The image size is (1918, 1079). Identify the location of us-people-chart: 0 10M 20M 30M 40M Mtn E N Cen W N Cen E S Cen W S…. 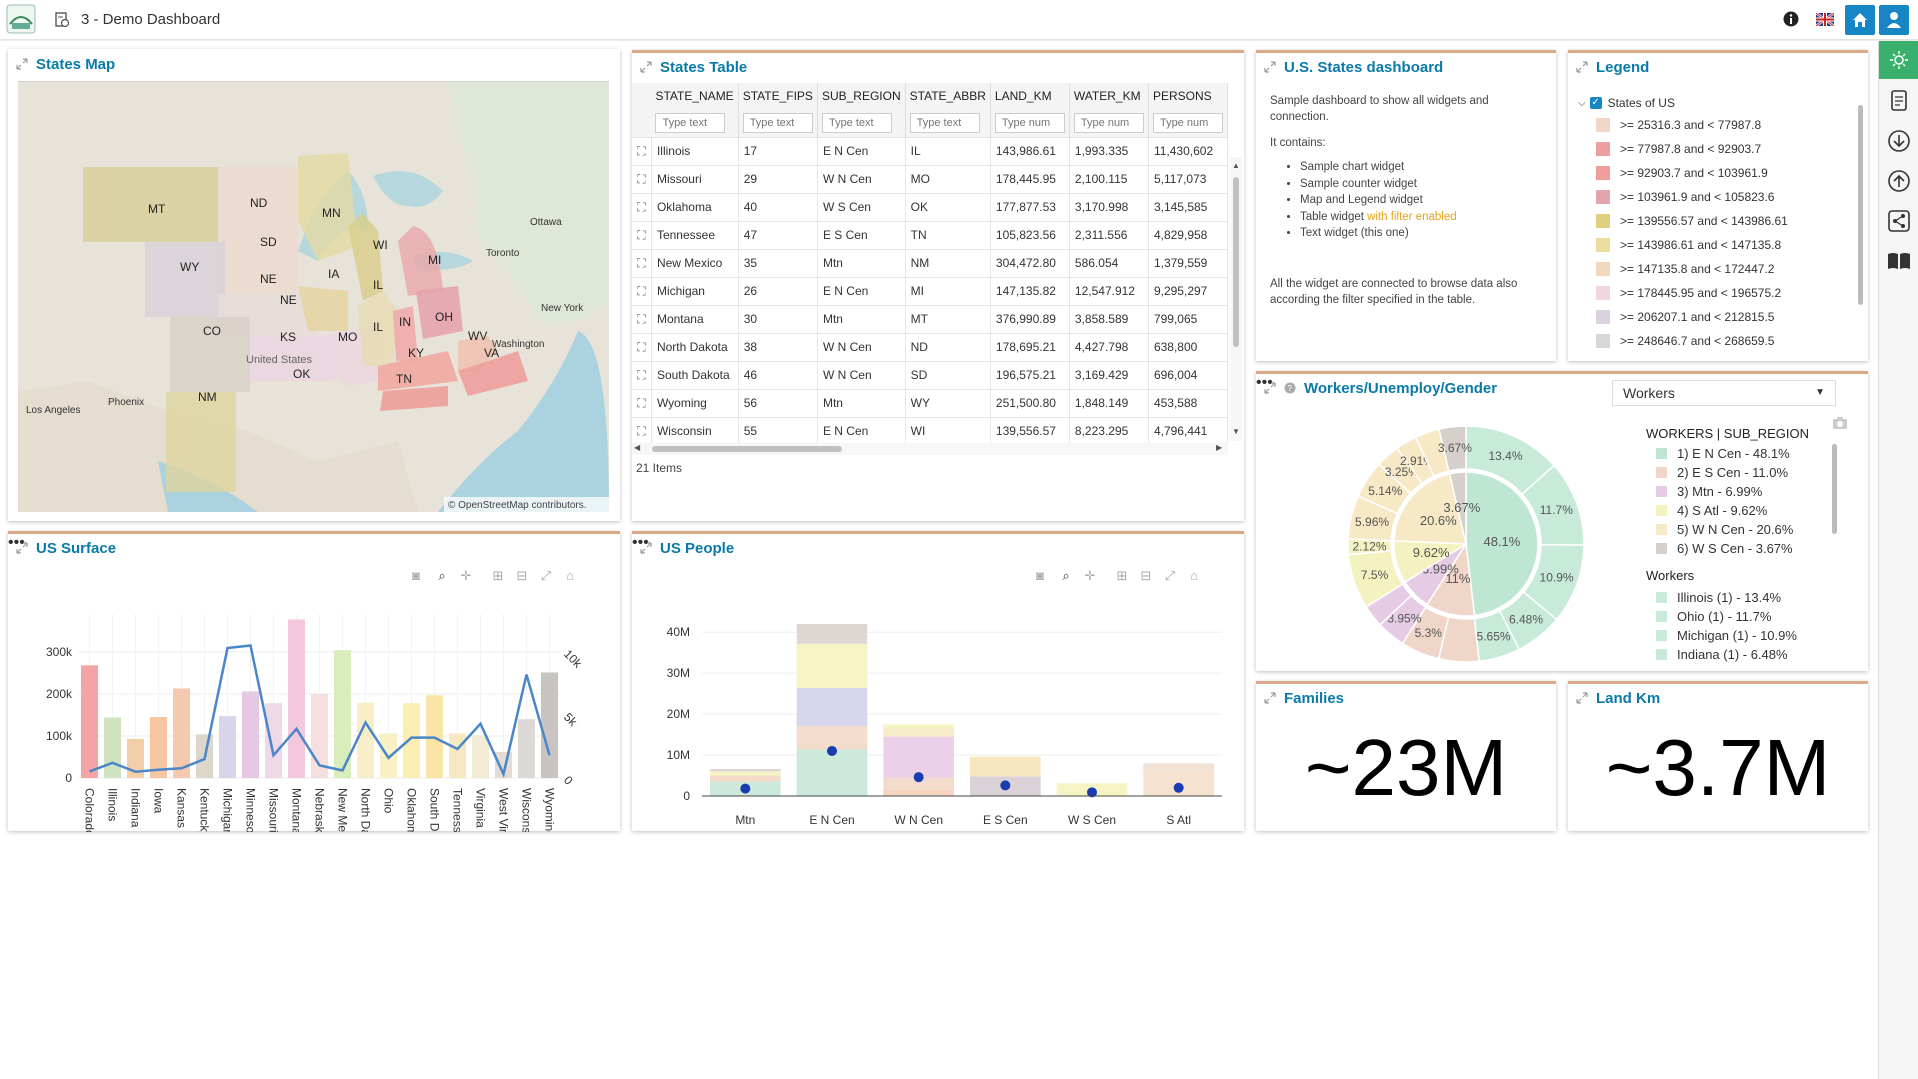
(938, 708).